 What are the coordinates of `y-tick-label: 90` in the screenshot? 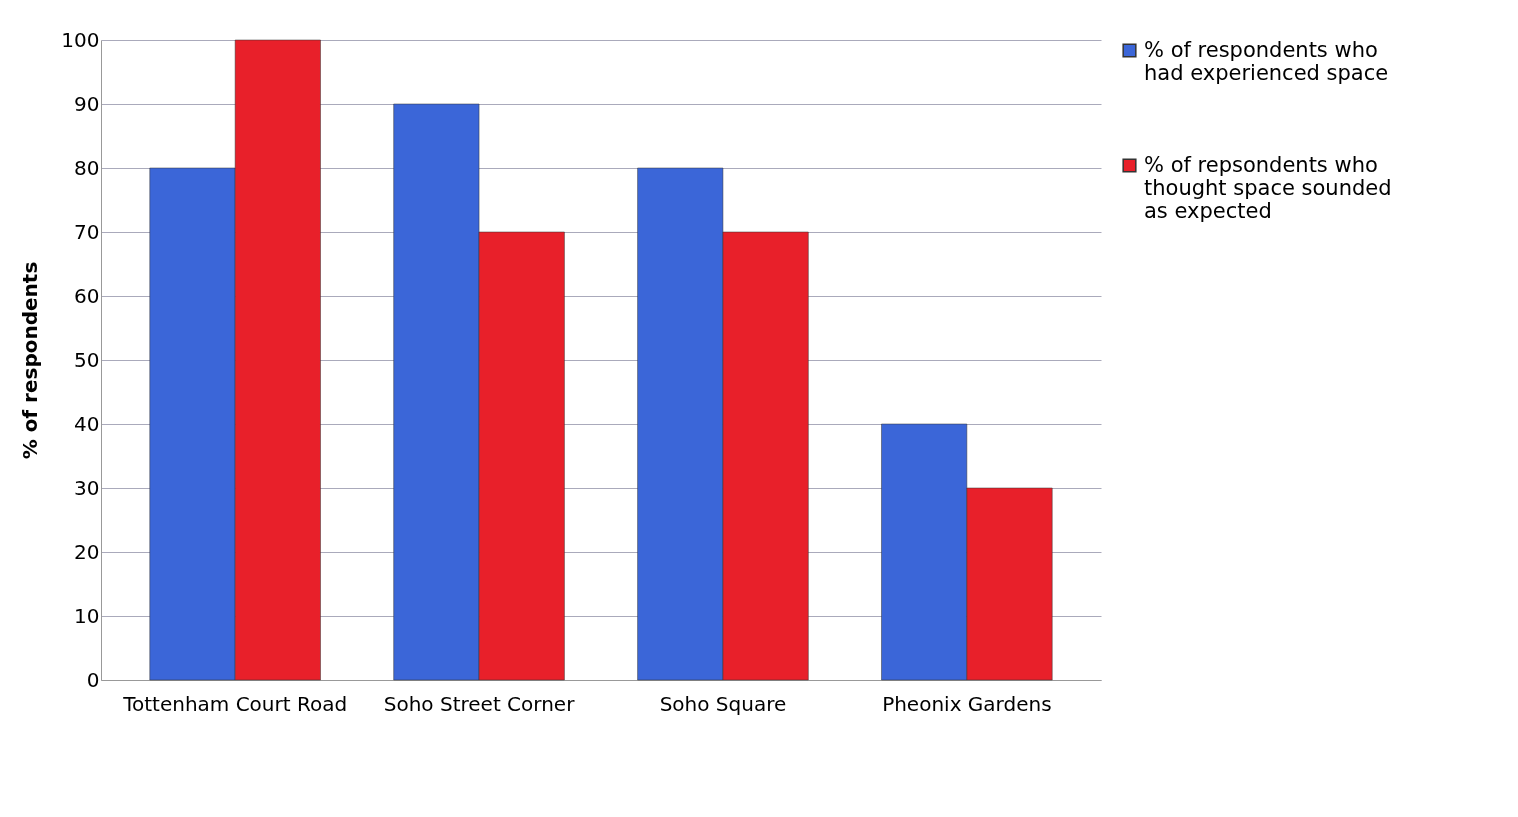 It's located at (87, 103).